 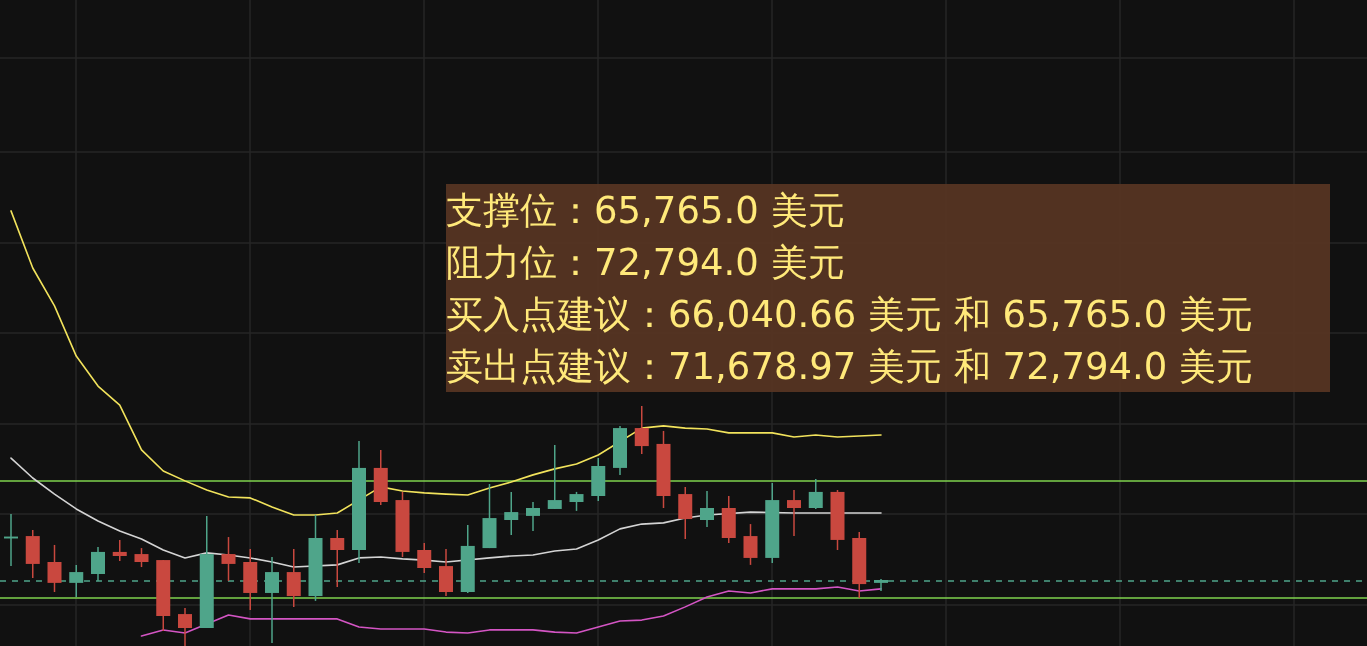 What do you see at coordinates (850, 314) in the screenshot?
I see `text: 买入点建议：66,040.66 美元 和 65,765.0 美元` at bounding box center [850, 314].